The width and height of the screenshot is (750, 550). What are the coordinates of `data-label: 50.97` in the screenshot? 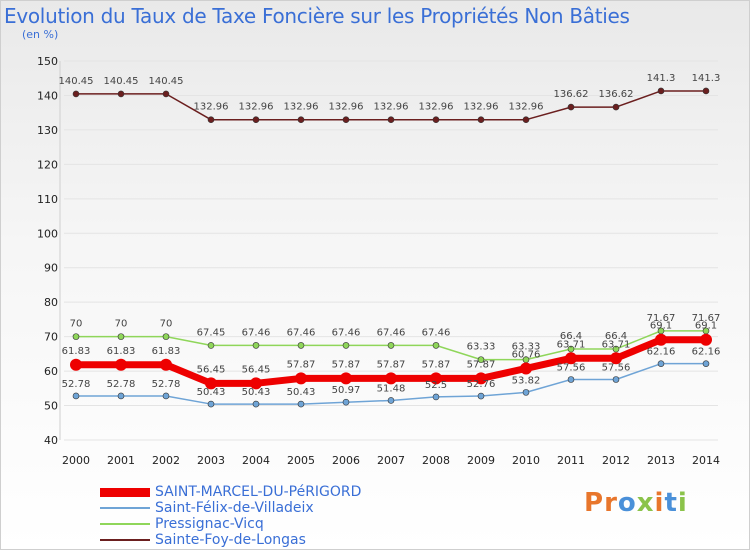 It's located at (346, 390).